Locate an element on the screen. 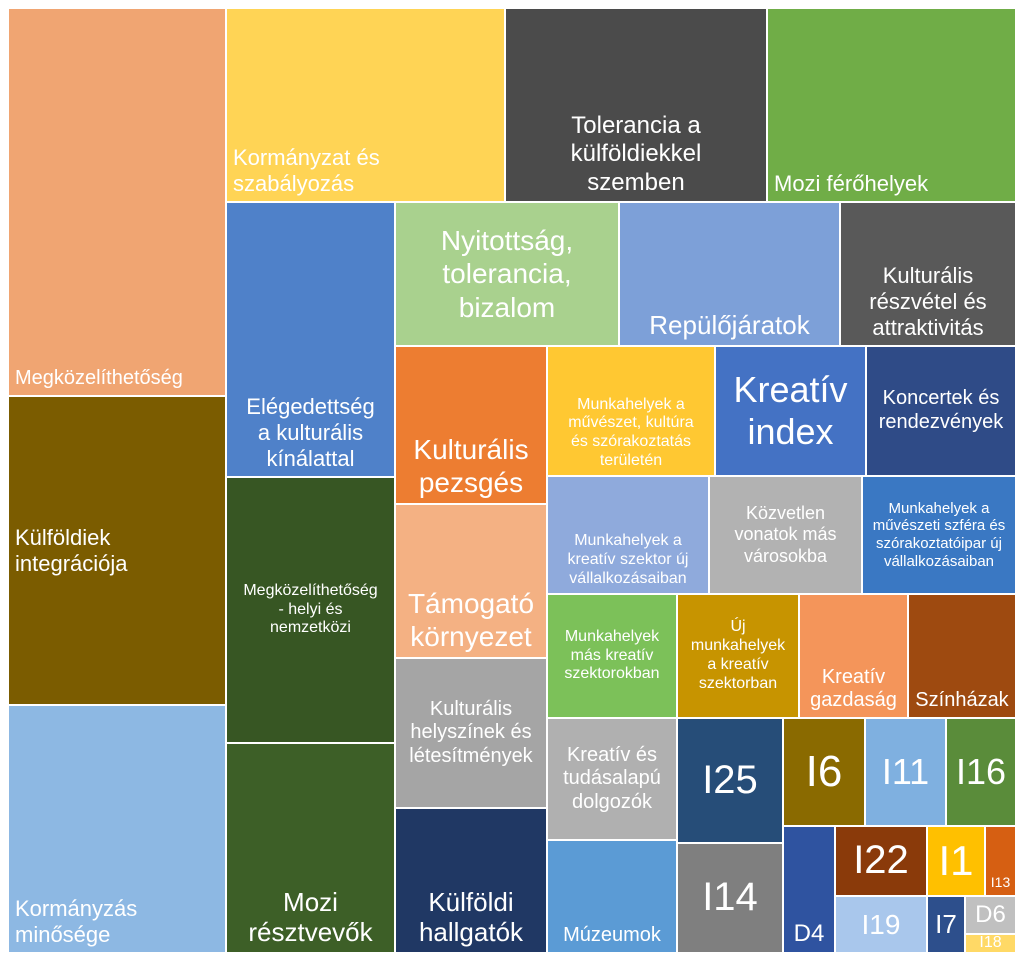  treemap-tile: Kormányzás minősége is located at coordinates (117, 829).